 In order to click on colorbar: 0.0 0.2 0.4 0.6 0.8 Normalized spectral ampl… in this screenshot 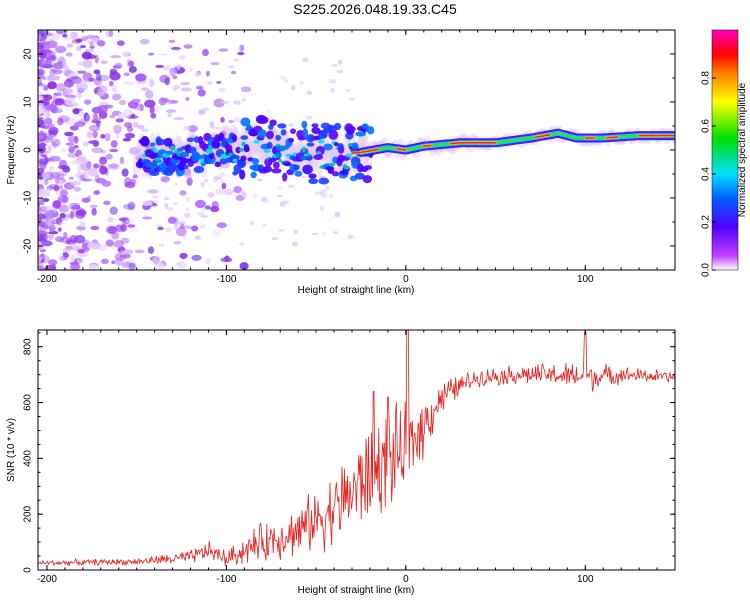, I will do `click(724, 153)`.